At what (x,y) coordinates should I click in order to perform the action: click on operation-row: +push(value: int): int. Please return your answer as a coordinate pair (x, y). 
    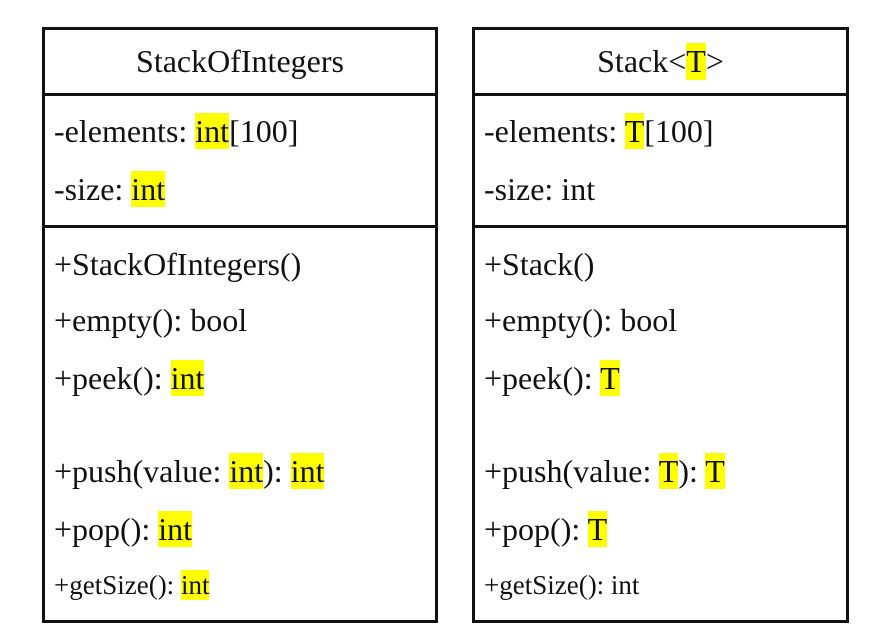
    Looking at the image, I should click on (189, 471).